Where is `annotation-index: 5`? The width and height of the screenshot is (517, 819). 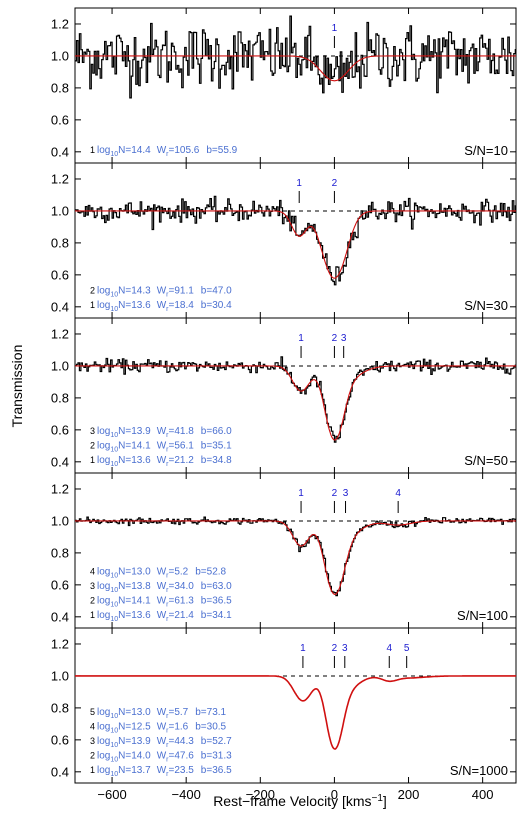
annotation-index: 5 is located at coordinates (92, 712).